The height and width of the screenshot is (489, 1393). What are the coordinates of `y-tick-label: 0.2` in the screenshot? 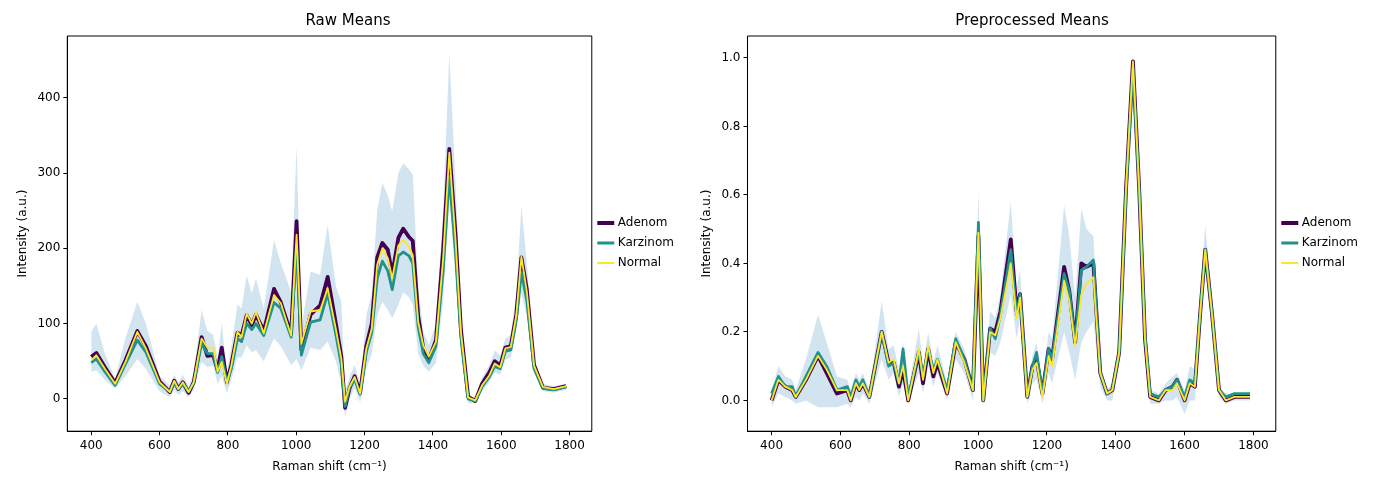 It's located at (731, 331).